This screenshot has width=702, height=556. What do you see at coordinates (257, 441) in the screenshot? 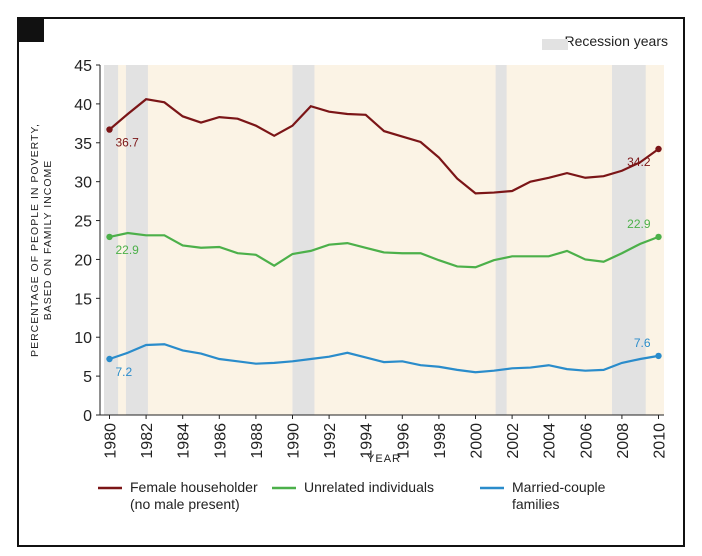
I see `x-tick-label: 1988` at bounding box center [257, 441].